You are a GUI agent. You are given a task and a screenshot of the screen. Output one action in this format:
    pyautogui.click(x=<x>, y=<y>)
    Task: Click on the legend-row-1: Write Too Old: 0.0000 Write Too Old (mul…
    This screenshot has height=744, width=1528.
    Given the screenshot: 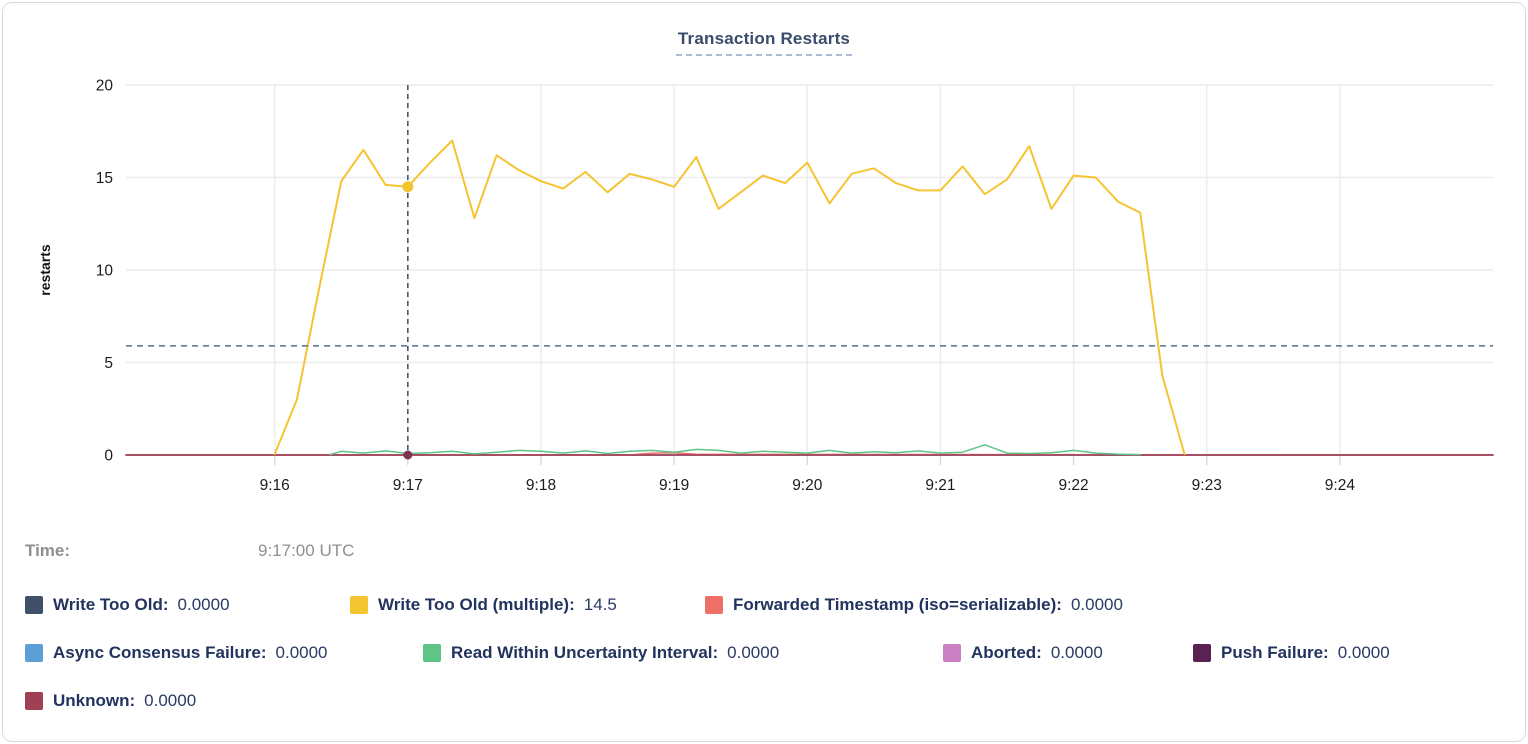 What is the action you would take?
    pyautogui.click(x=563, y=605)
    